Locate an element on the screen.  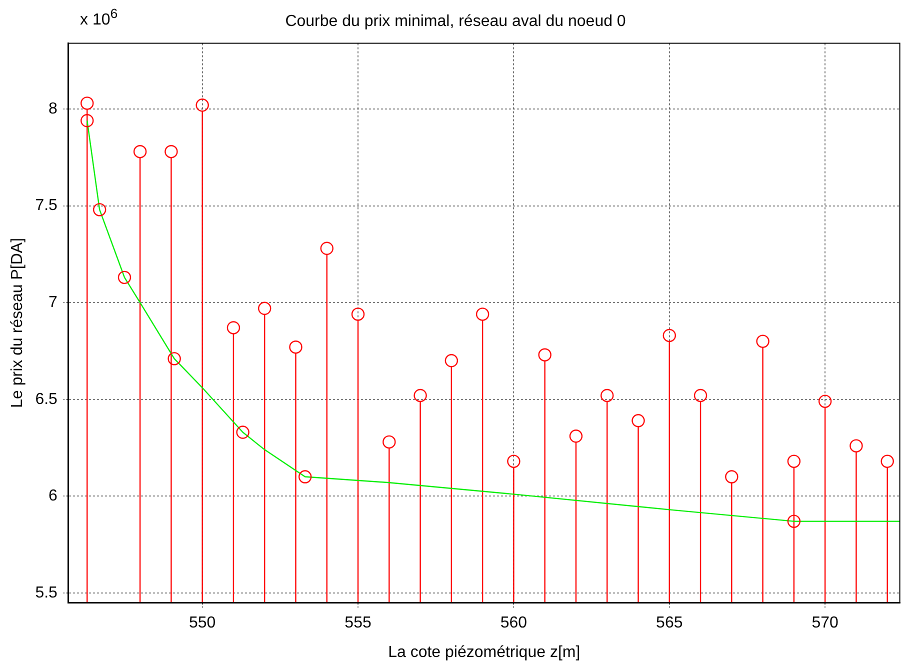
y-tick-label: 8 is located at coordinates (53, 109).